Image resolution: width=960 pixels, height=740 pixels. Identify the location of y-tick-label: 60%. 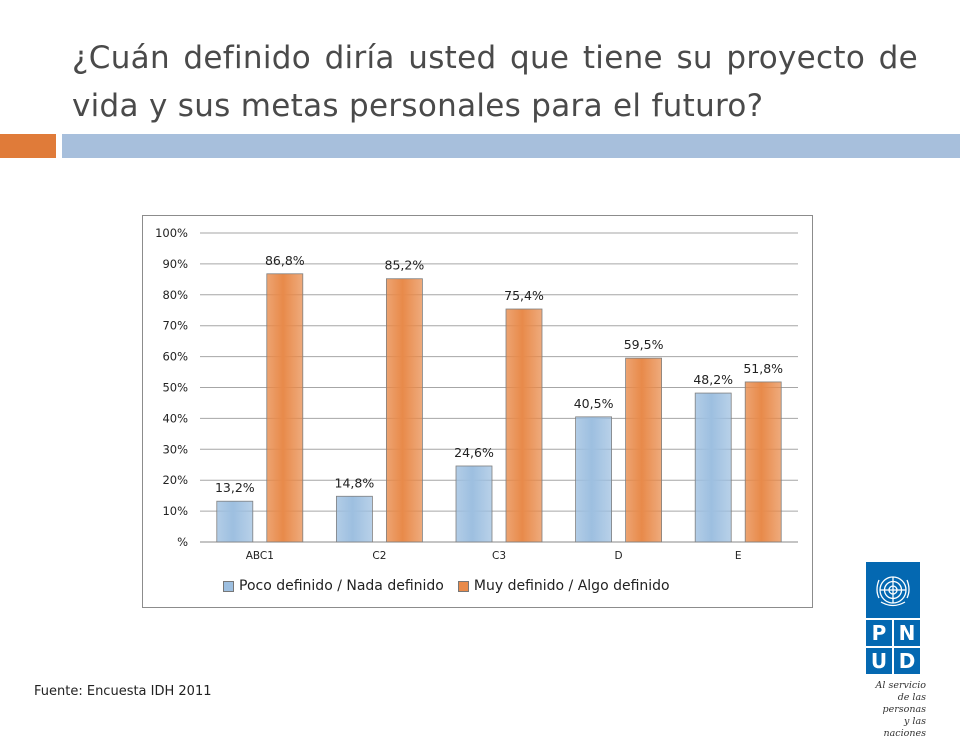
(175, 357).